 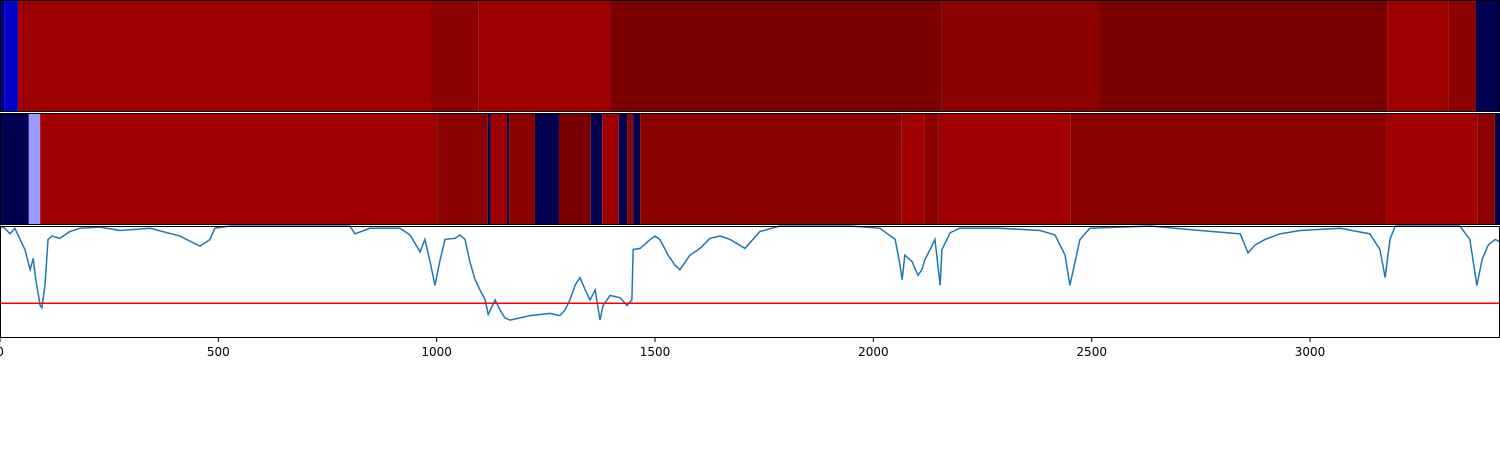 I want to click on x-tick-label: 3000, so click(x=1310, y=352).